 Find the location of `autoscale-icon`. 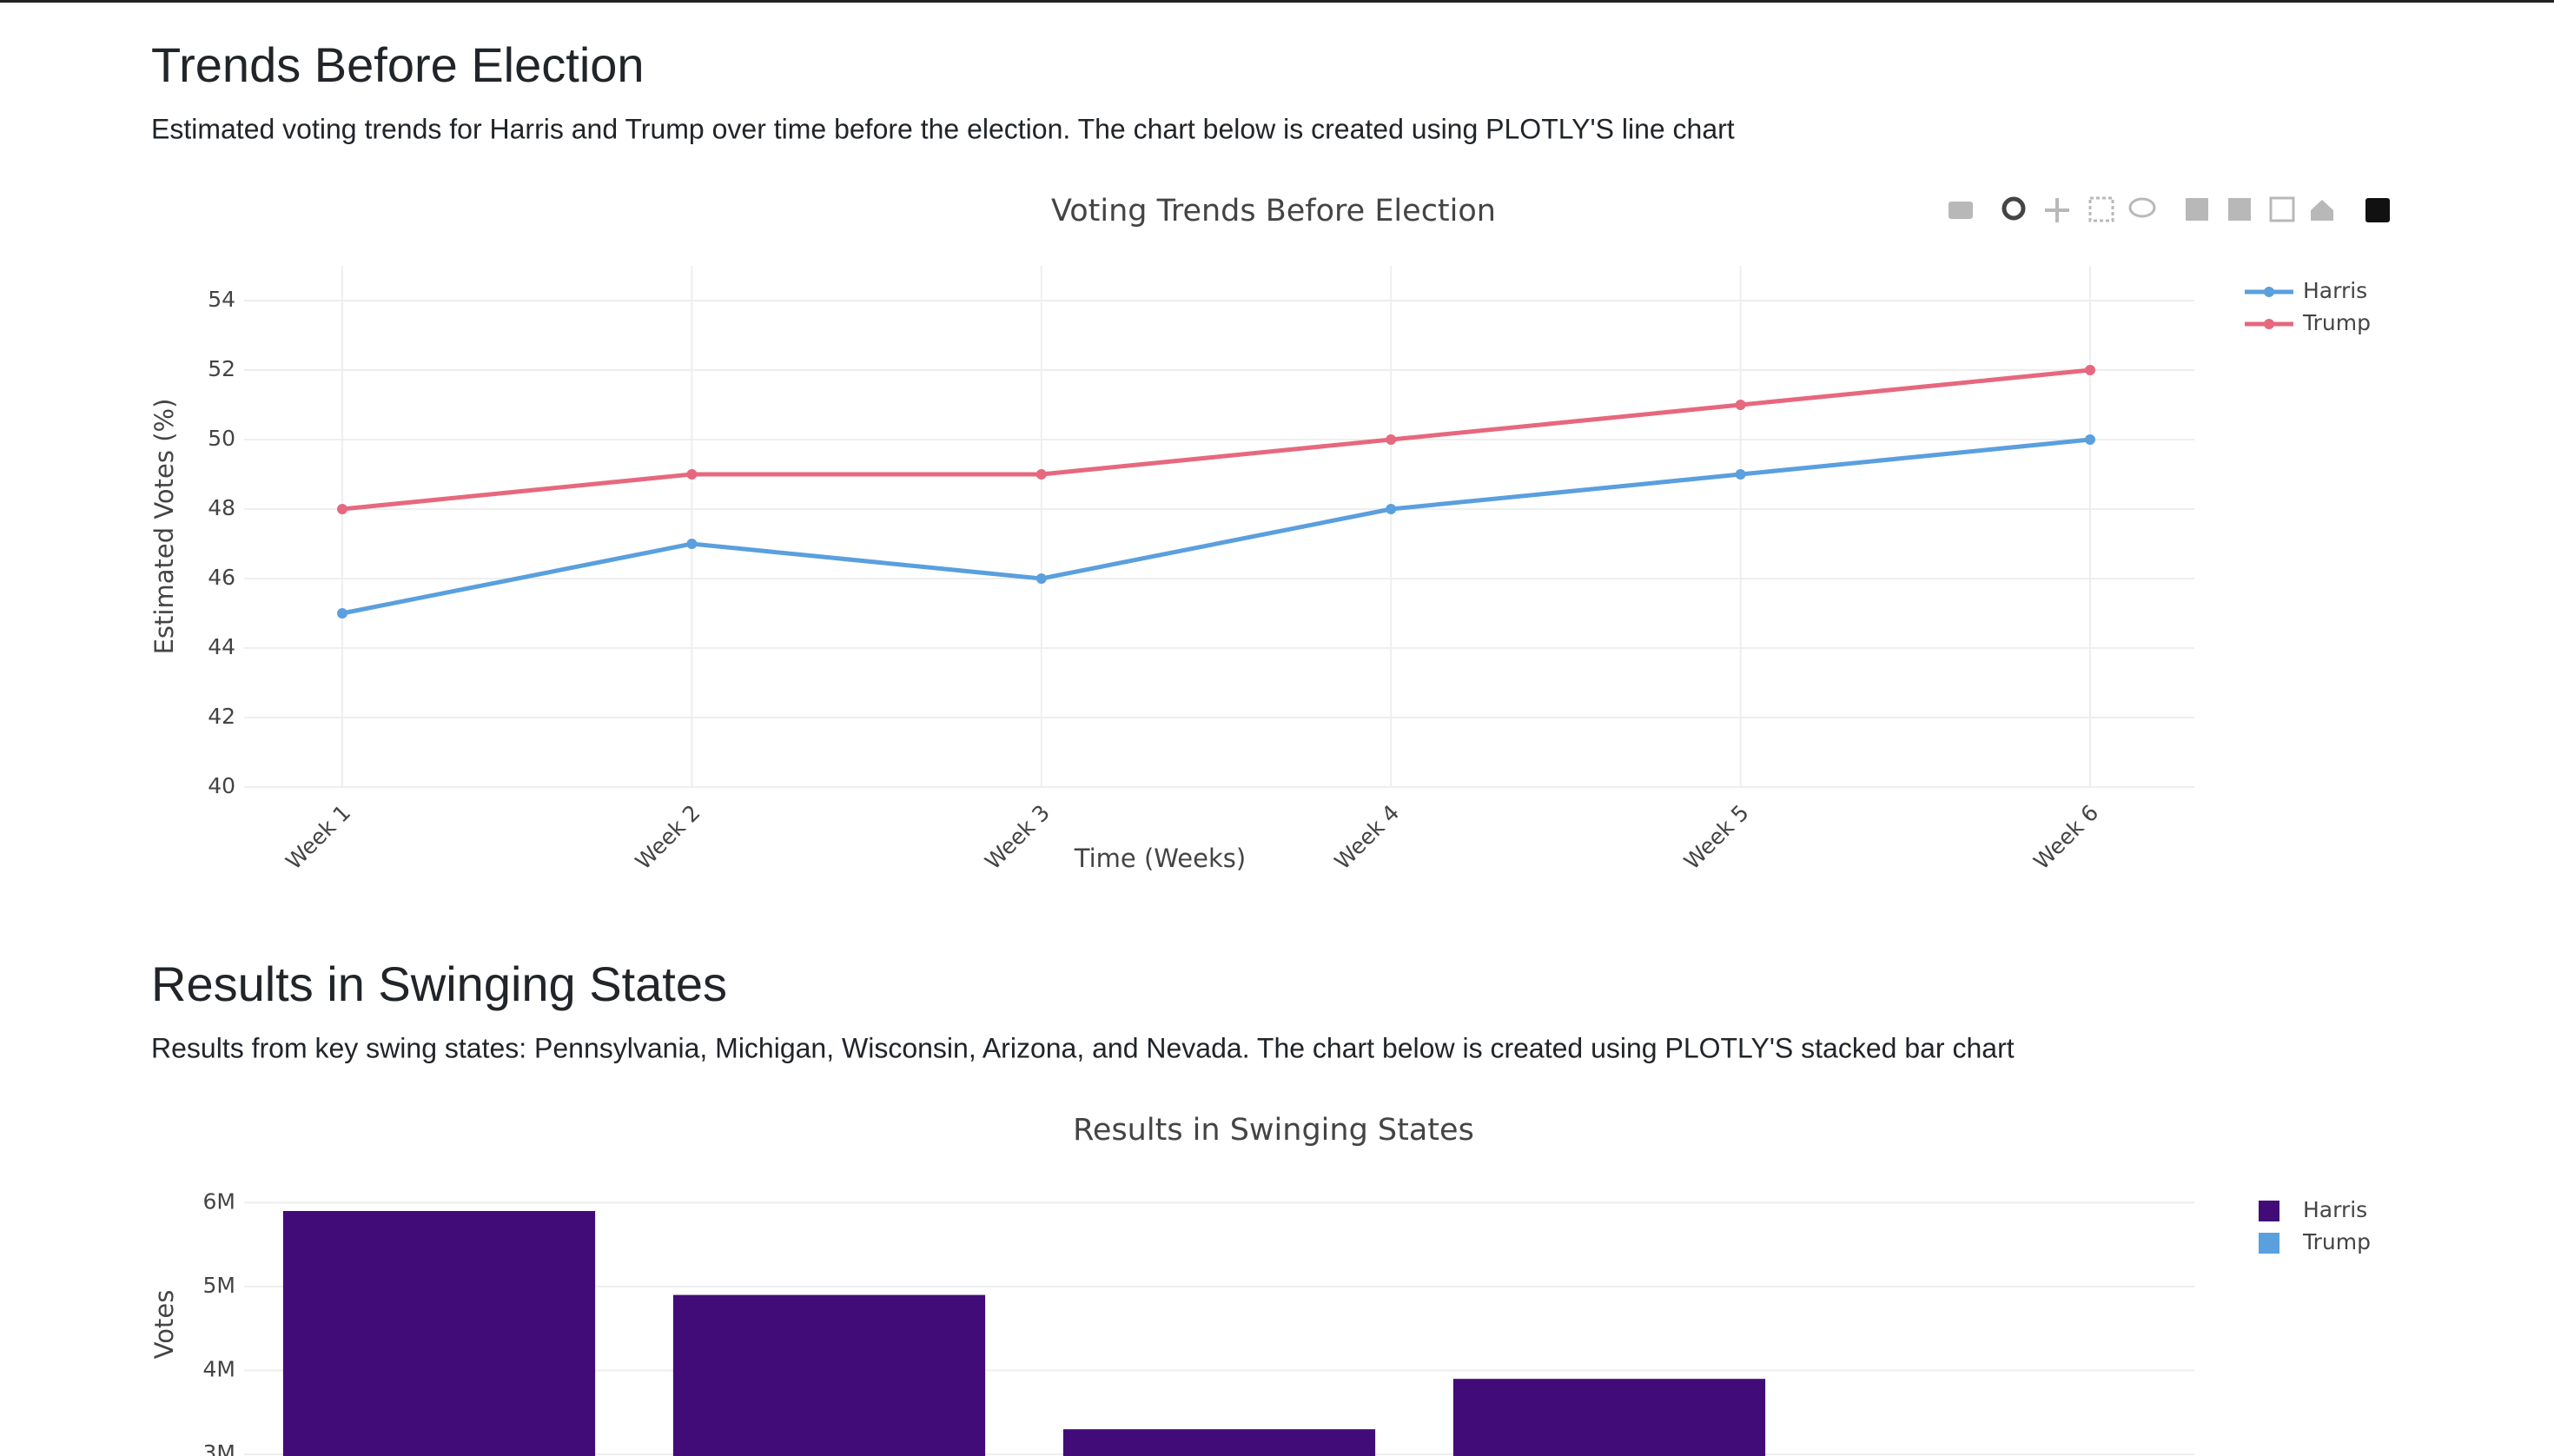

autoscale-icon is located at coordinates (2282, 209).